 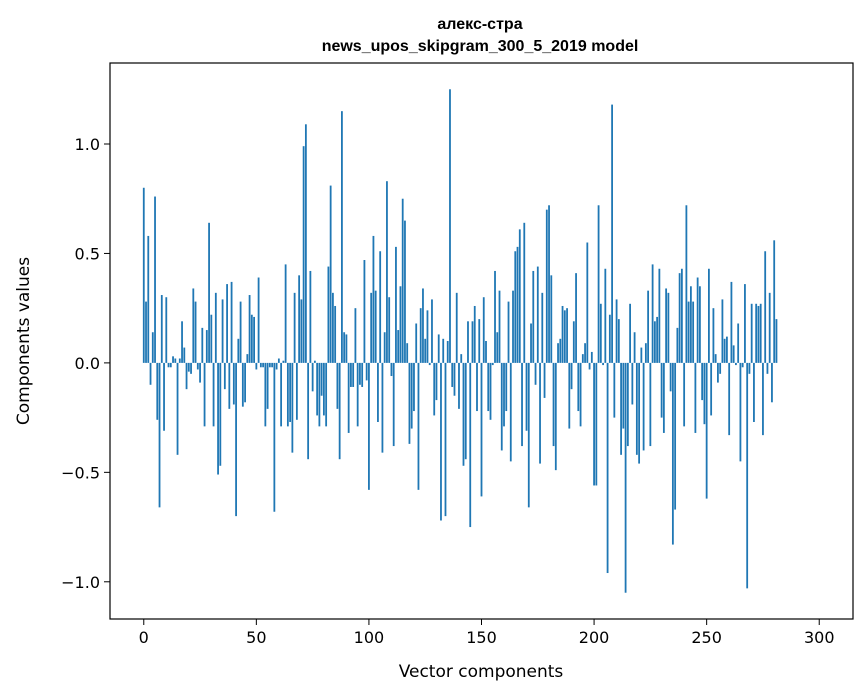 I want to click on y-axis-ticks: −1.0 −0.5 0.0 0.5 1.0, so click(x=85, y=363).